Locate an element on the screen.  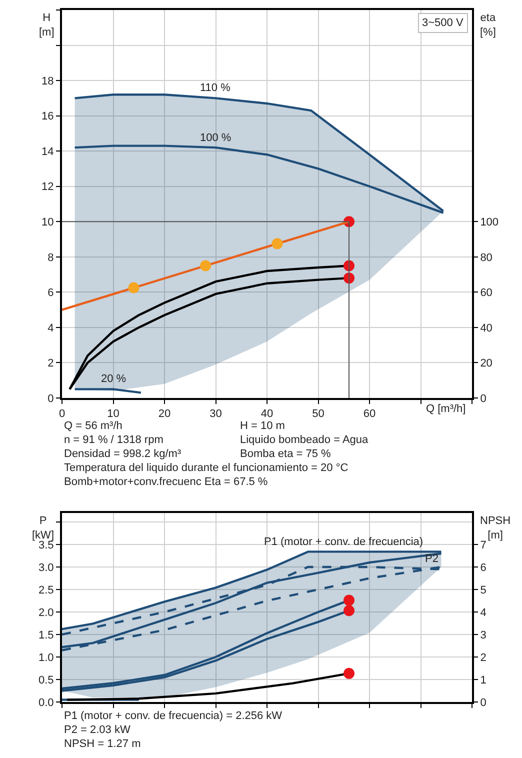
annotation: 3~500 V is located at coordinates (443, 23).